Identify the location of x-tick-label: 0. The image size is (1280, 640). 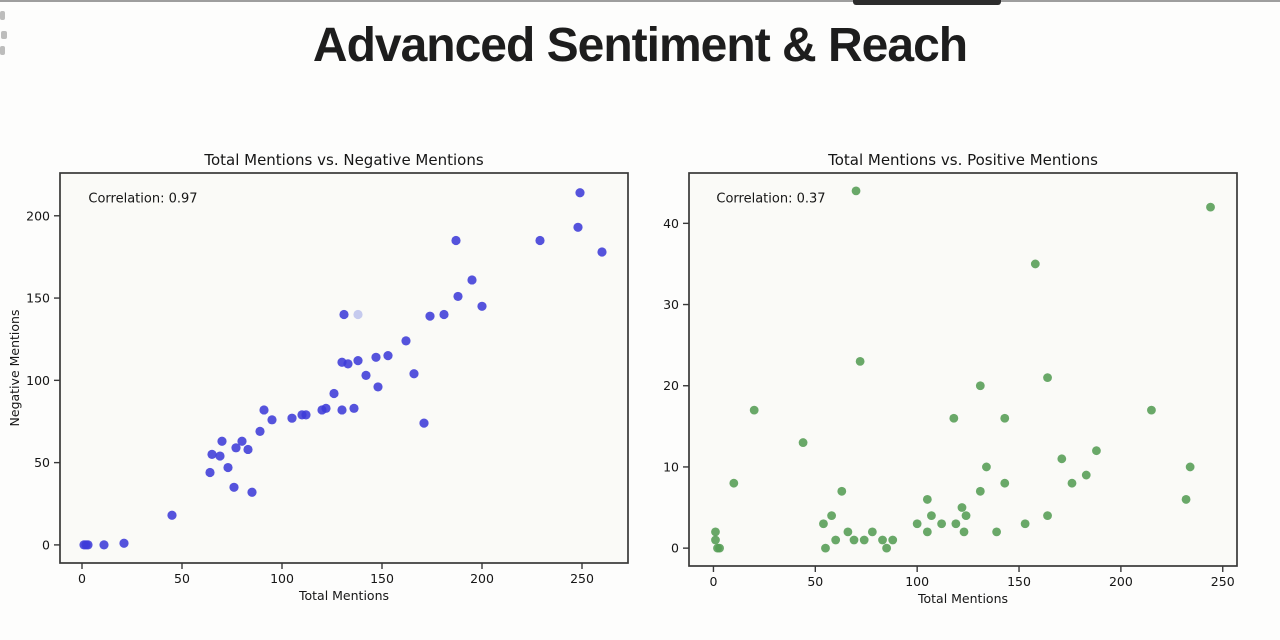
(82, 578).